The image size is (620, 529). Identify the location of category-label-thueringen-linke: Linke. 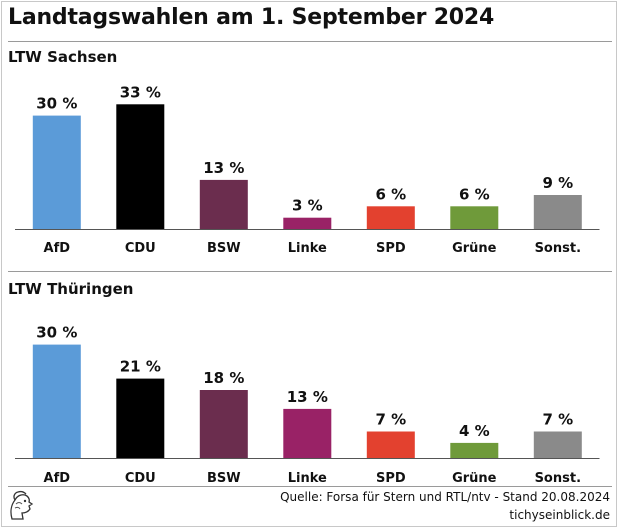
(307, 478).